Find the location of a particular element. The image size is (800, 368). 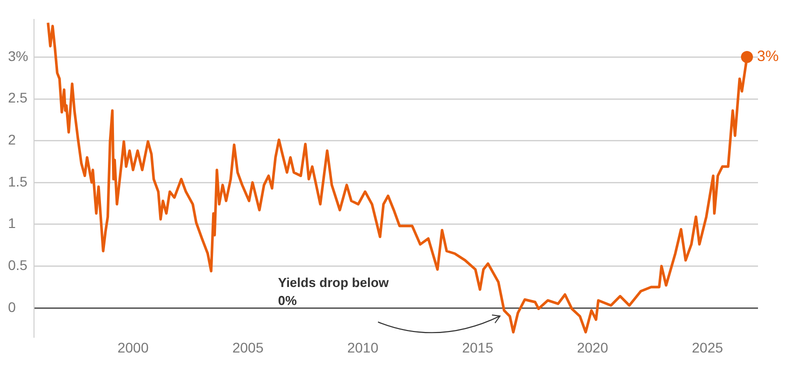

x-tick-label: 2025 is located at coordinates (708, 347).